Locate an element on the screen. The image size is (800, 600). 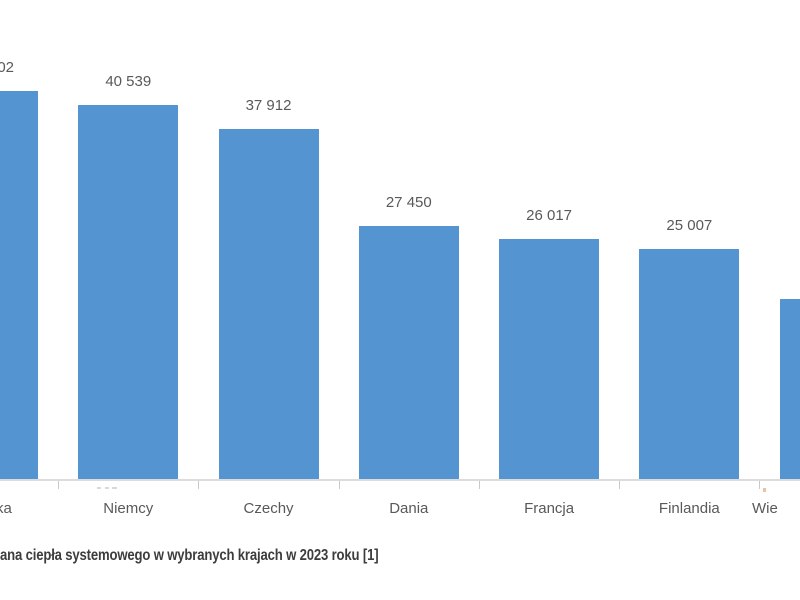
category-label: Dania is located at coordinates (409, 508).